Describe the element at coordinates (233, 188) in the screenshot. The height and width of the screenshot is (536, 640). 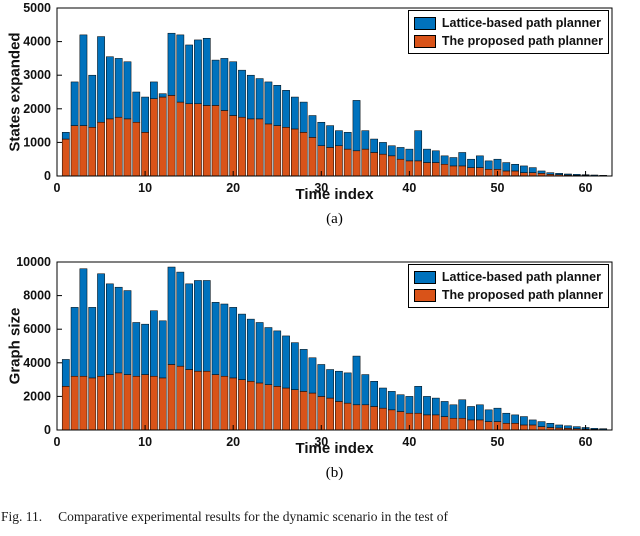
I see `x-tick-label: 20` at that location.